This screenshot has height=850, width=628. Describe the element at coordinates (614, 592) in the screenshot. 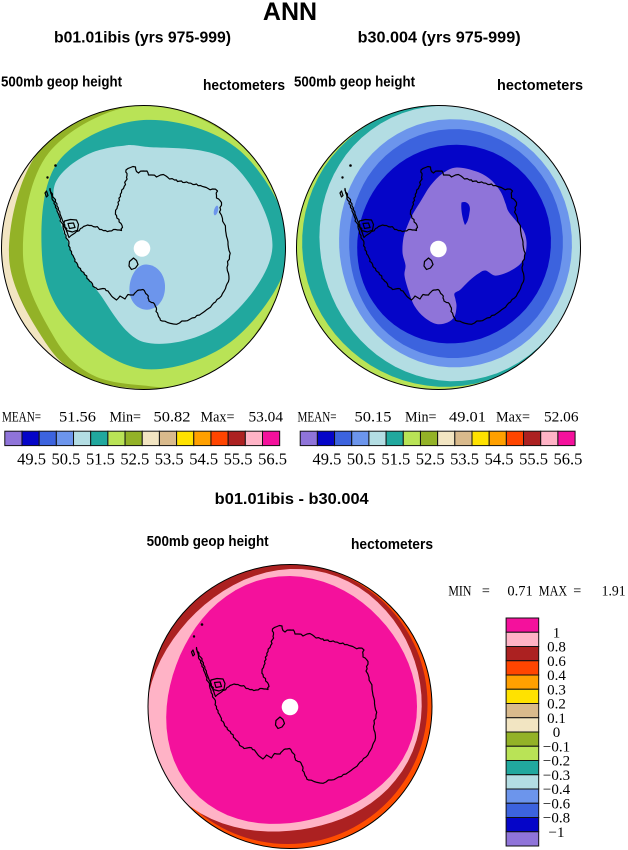

I see `svg-text: 1.91` at that location.